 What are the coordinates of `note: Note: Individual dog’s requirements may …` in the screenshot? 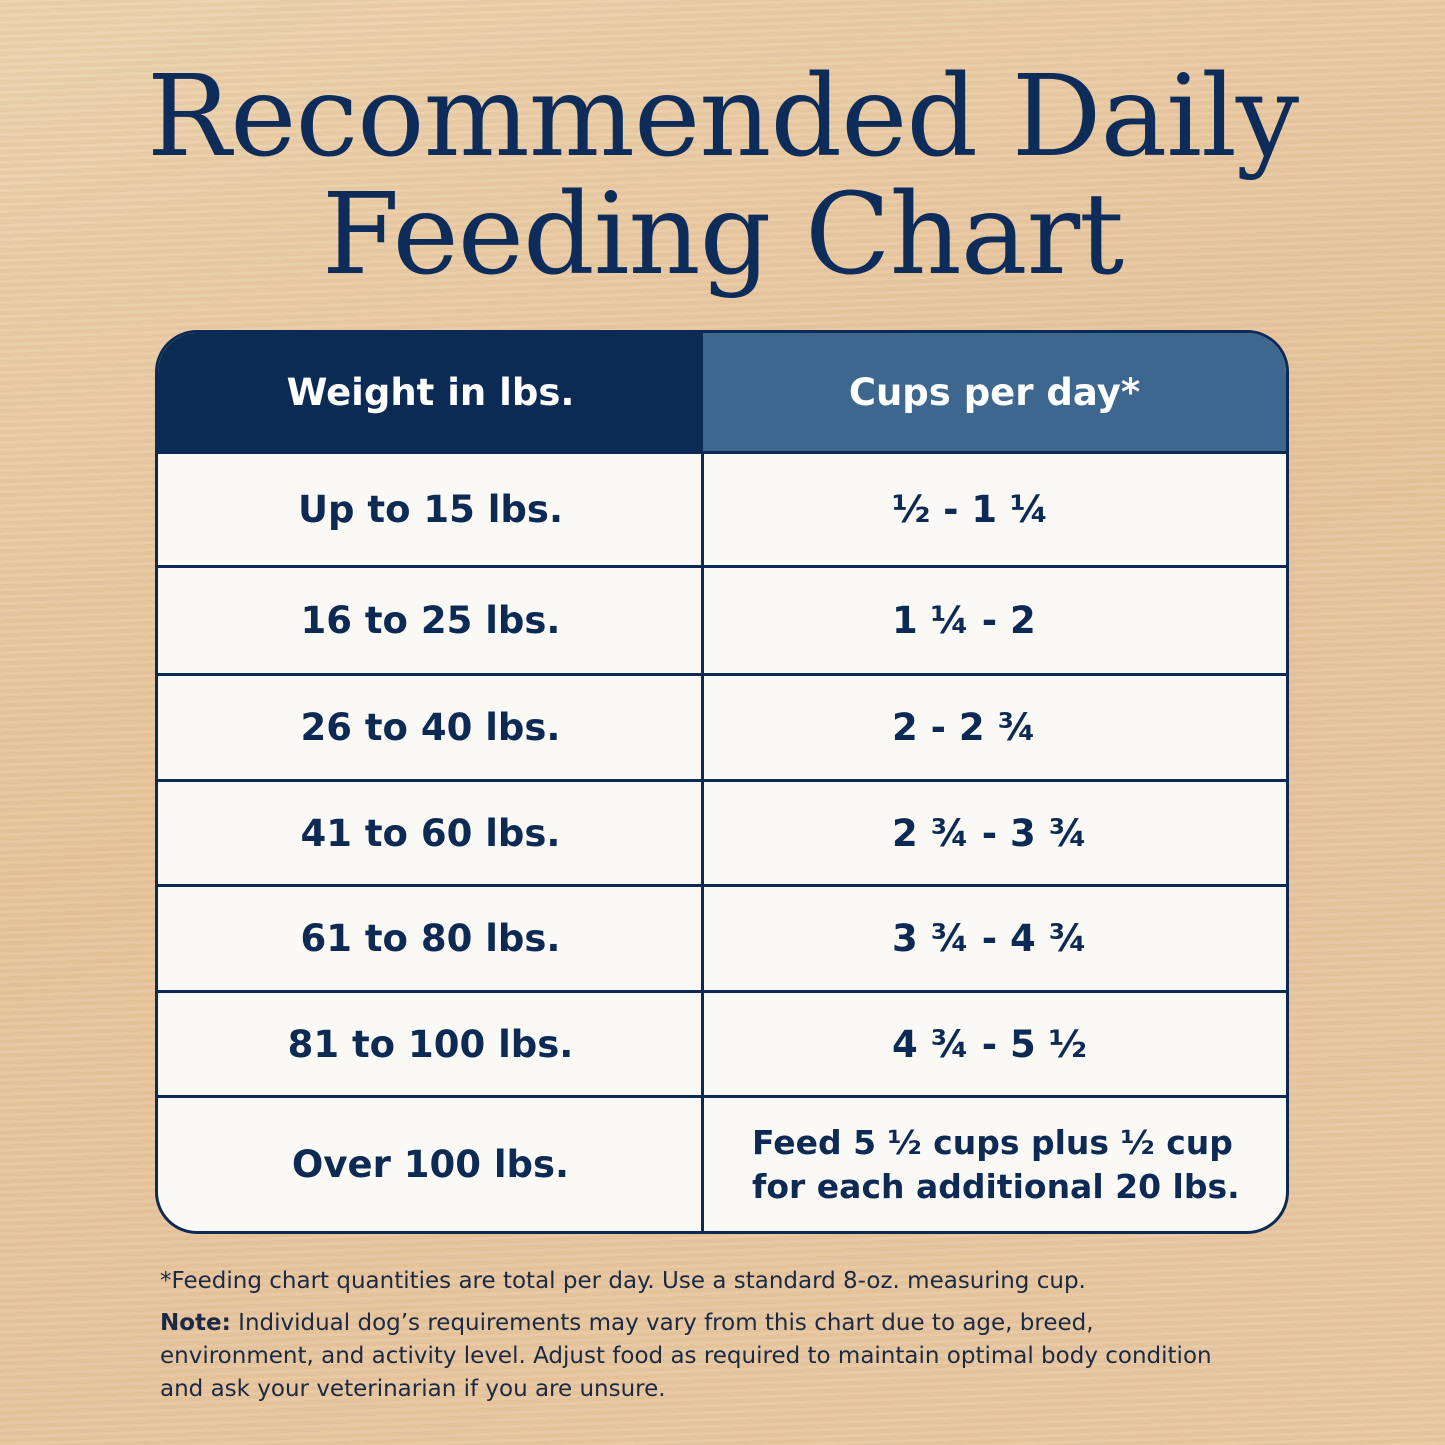 It's located at (690, 1356).